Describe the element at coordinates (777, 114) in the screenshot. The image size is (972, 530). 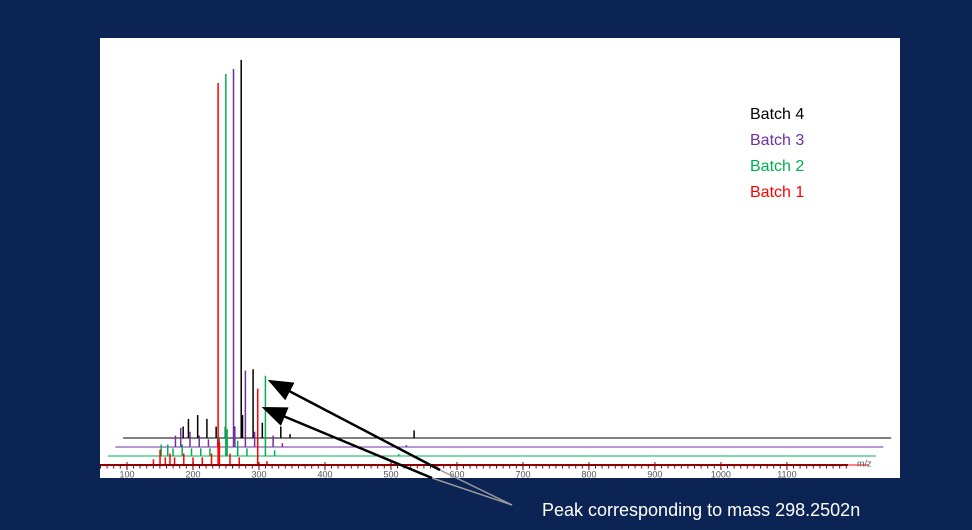
I see `legend-entry: Batch 4` at that location.